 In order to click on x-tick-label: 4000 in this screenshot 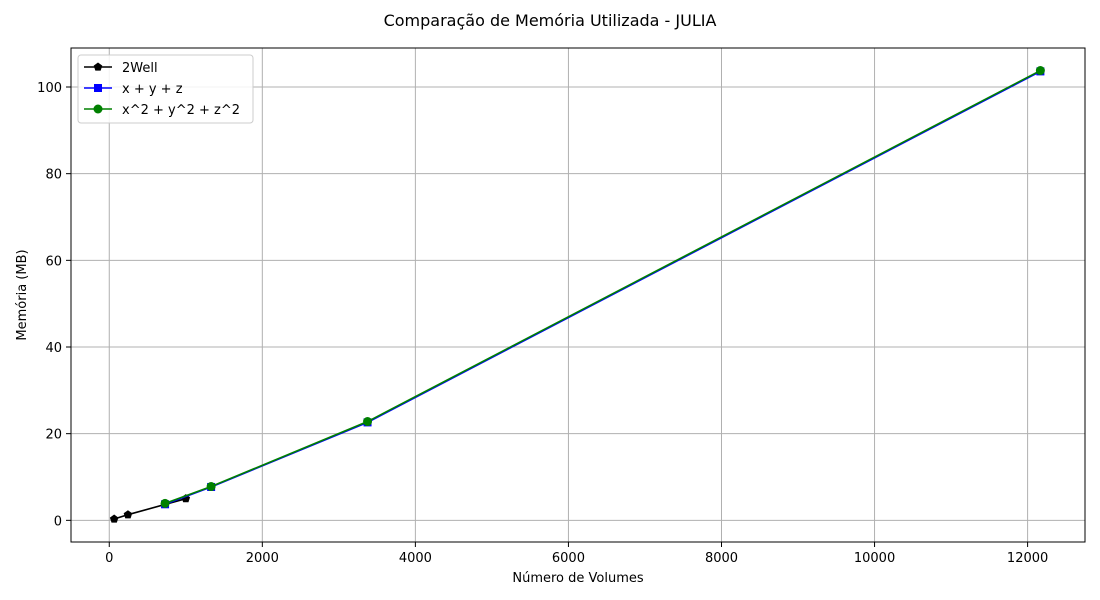, I will do `click(415, 558)`.